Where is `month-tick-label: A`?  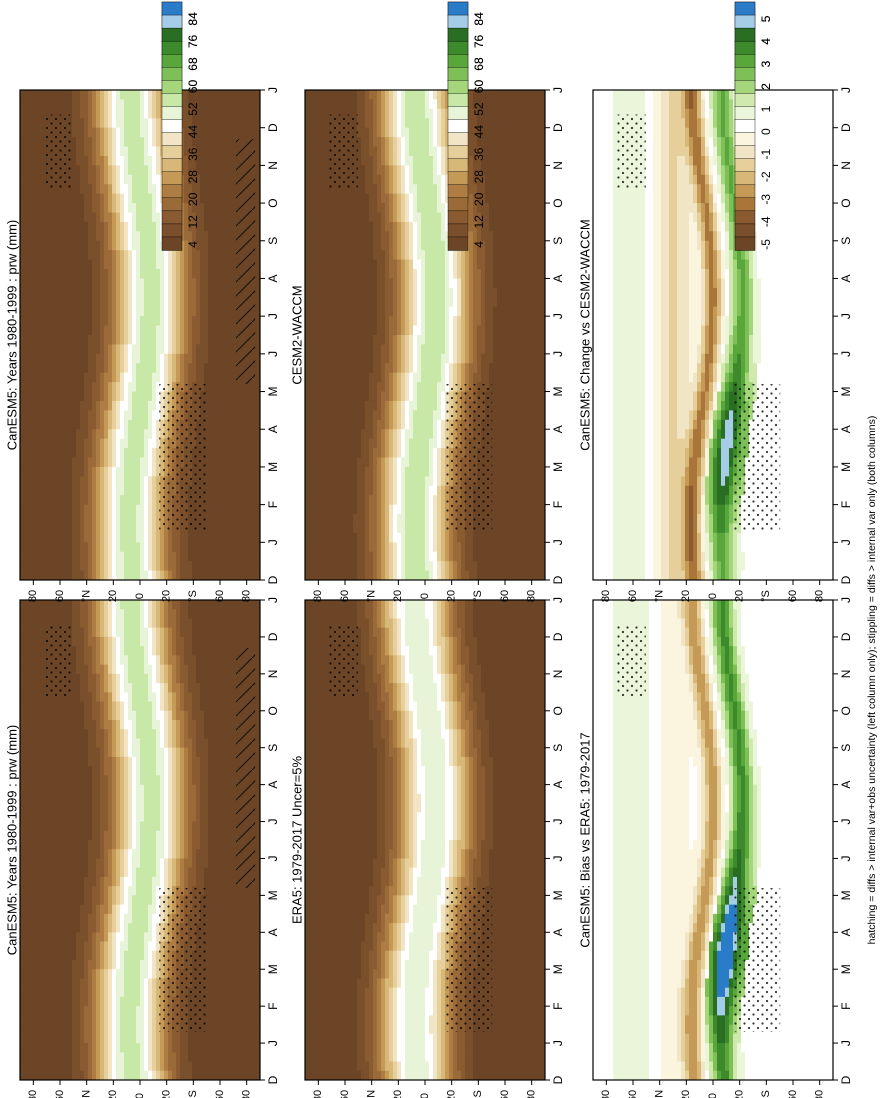
month-tick-label: A is located at coordinates (273, 785).